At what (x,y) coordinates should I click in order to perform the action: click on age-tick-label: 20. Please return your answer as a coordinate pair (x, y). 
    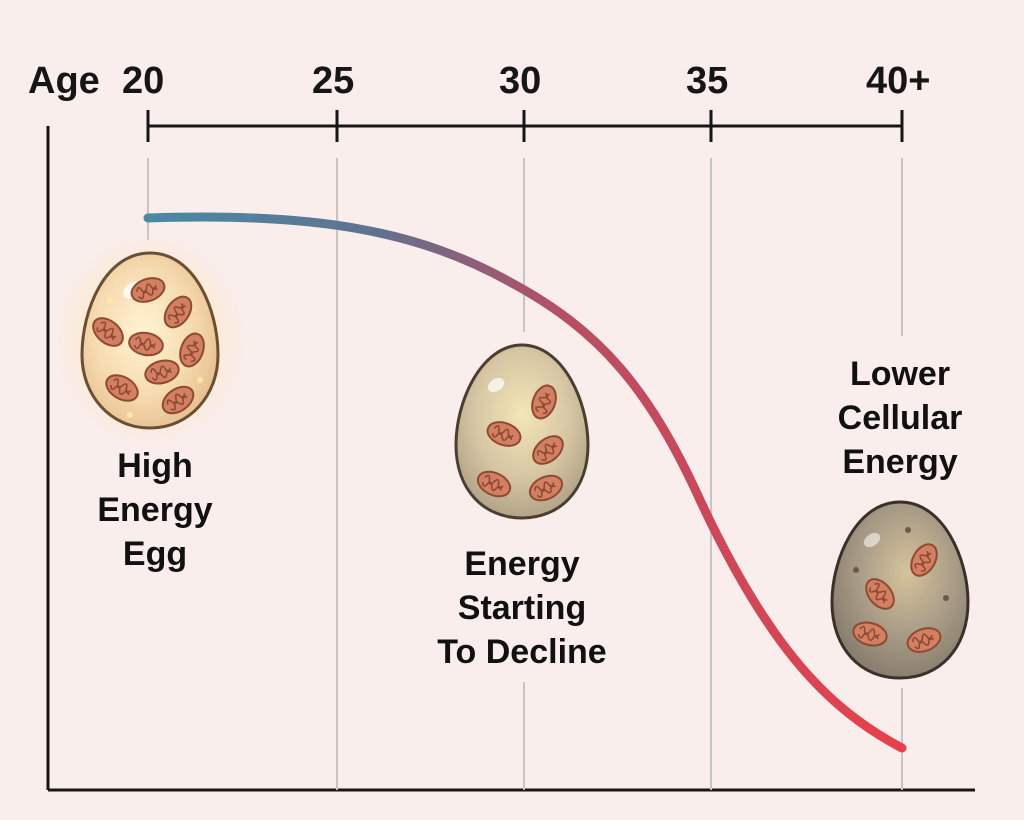
    Looking at the image, I should click on (143, 81).